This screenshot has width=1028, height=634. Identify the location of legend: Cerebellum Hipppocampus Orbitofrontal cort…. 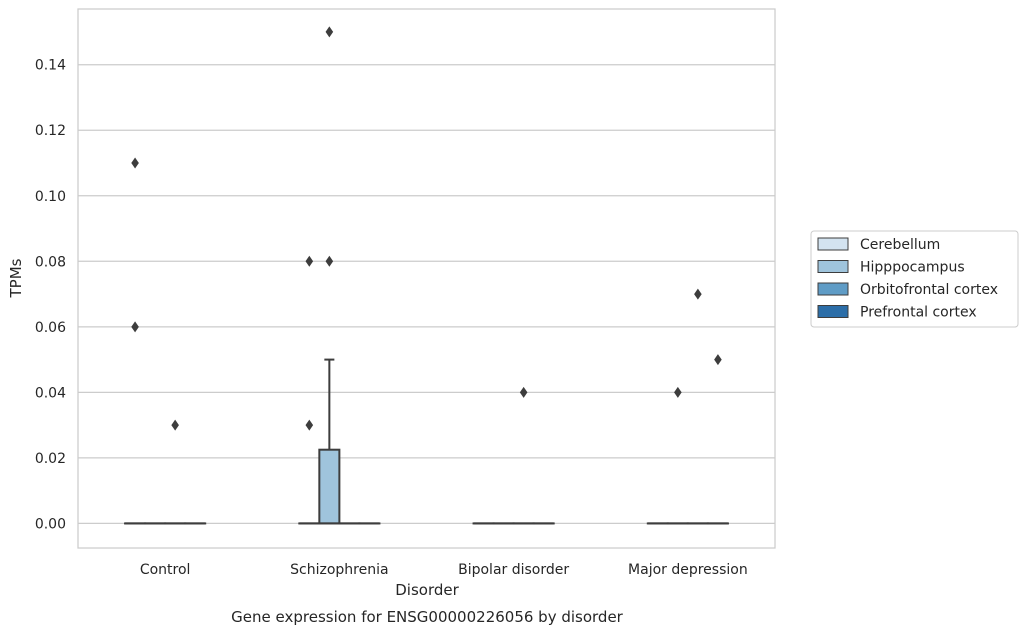
(914, 279).